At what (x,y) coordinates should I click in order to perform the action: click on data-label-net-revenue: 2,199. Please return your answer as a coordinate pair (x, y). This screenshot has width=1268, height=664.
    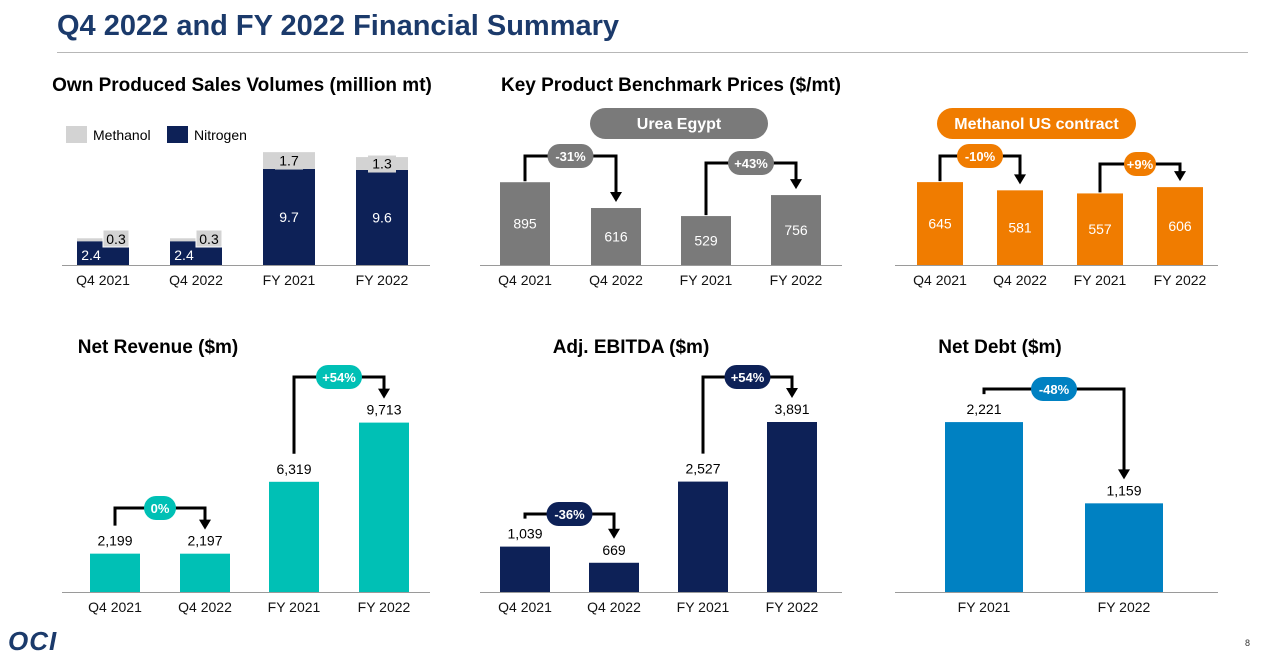
    Looking at the image, I should click on (114, 541).